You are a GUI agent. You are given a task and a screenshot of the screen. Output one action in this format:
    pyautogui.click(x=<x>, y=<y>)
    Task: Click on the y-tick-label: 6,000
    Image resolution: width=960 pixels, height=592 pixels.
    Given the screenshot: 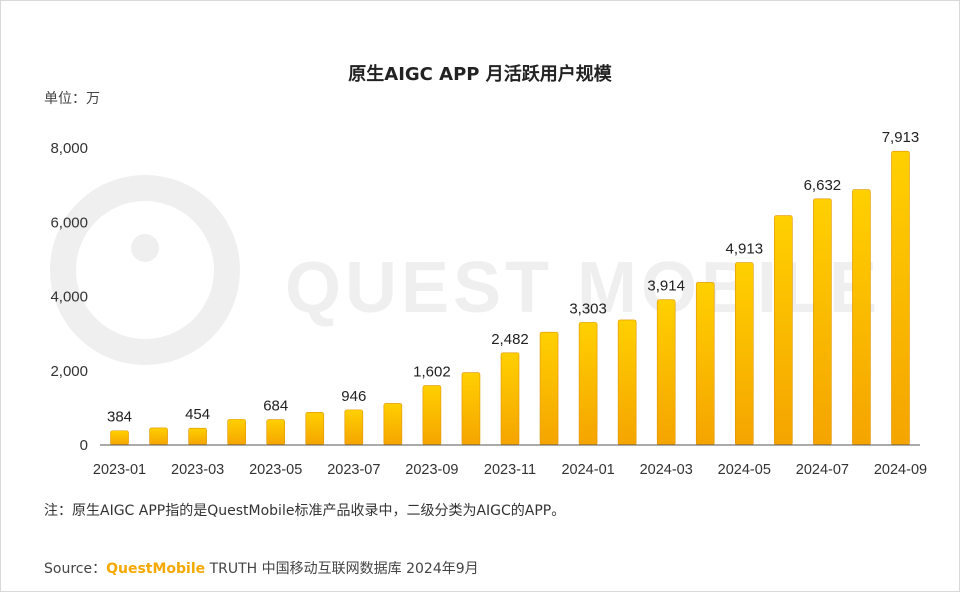 What is the action you would take?
    pyautogui.click(x=69, y=222)
    